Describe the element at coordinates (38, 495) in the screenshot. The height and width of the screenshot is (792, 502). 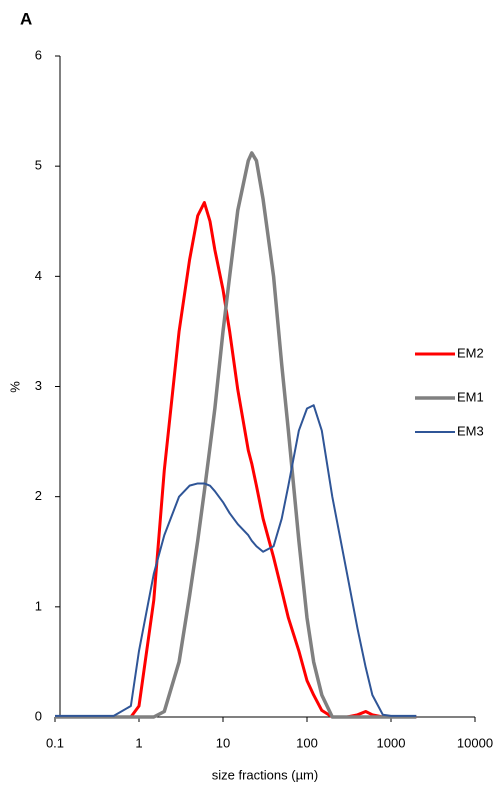
I see `y-tick-label: 2` at that location.